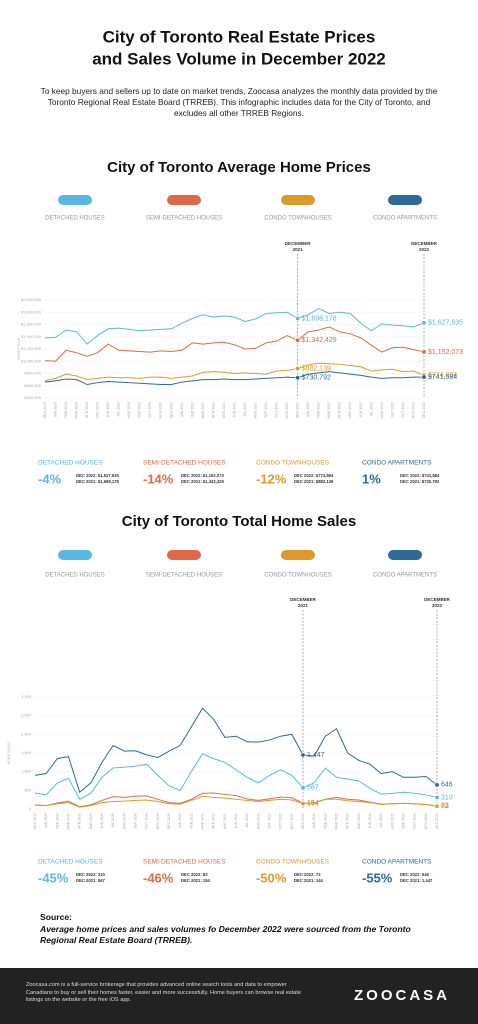 This screenshot has height=1024, width=478. Describe the element at coordinates (316, 755) in the screenshot. I see `data-label: 1,447` at that location.